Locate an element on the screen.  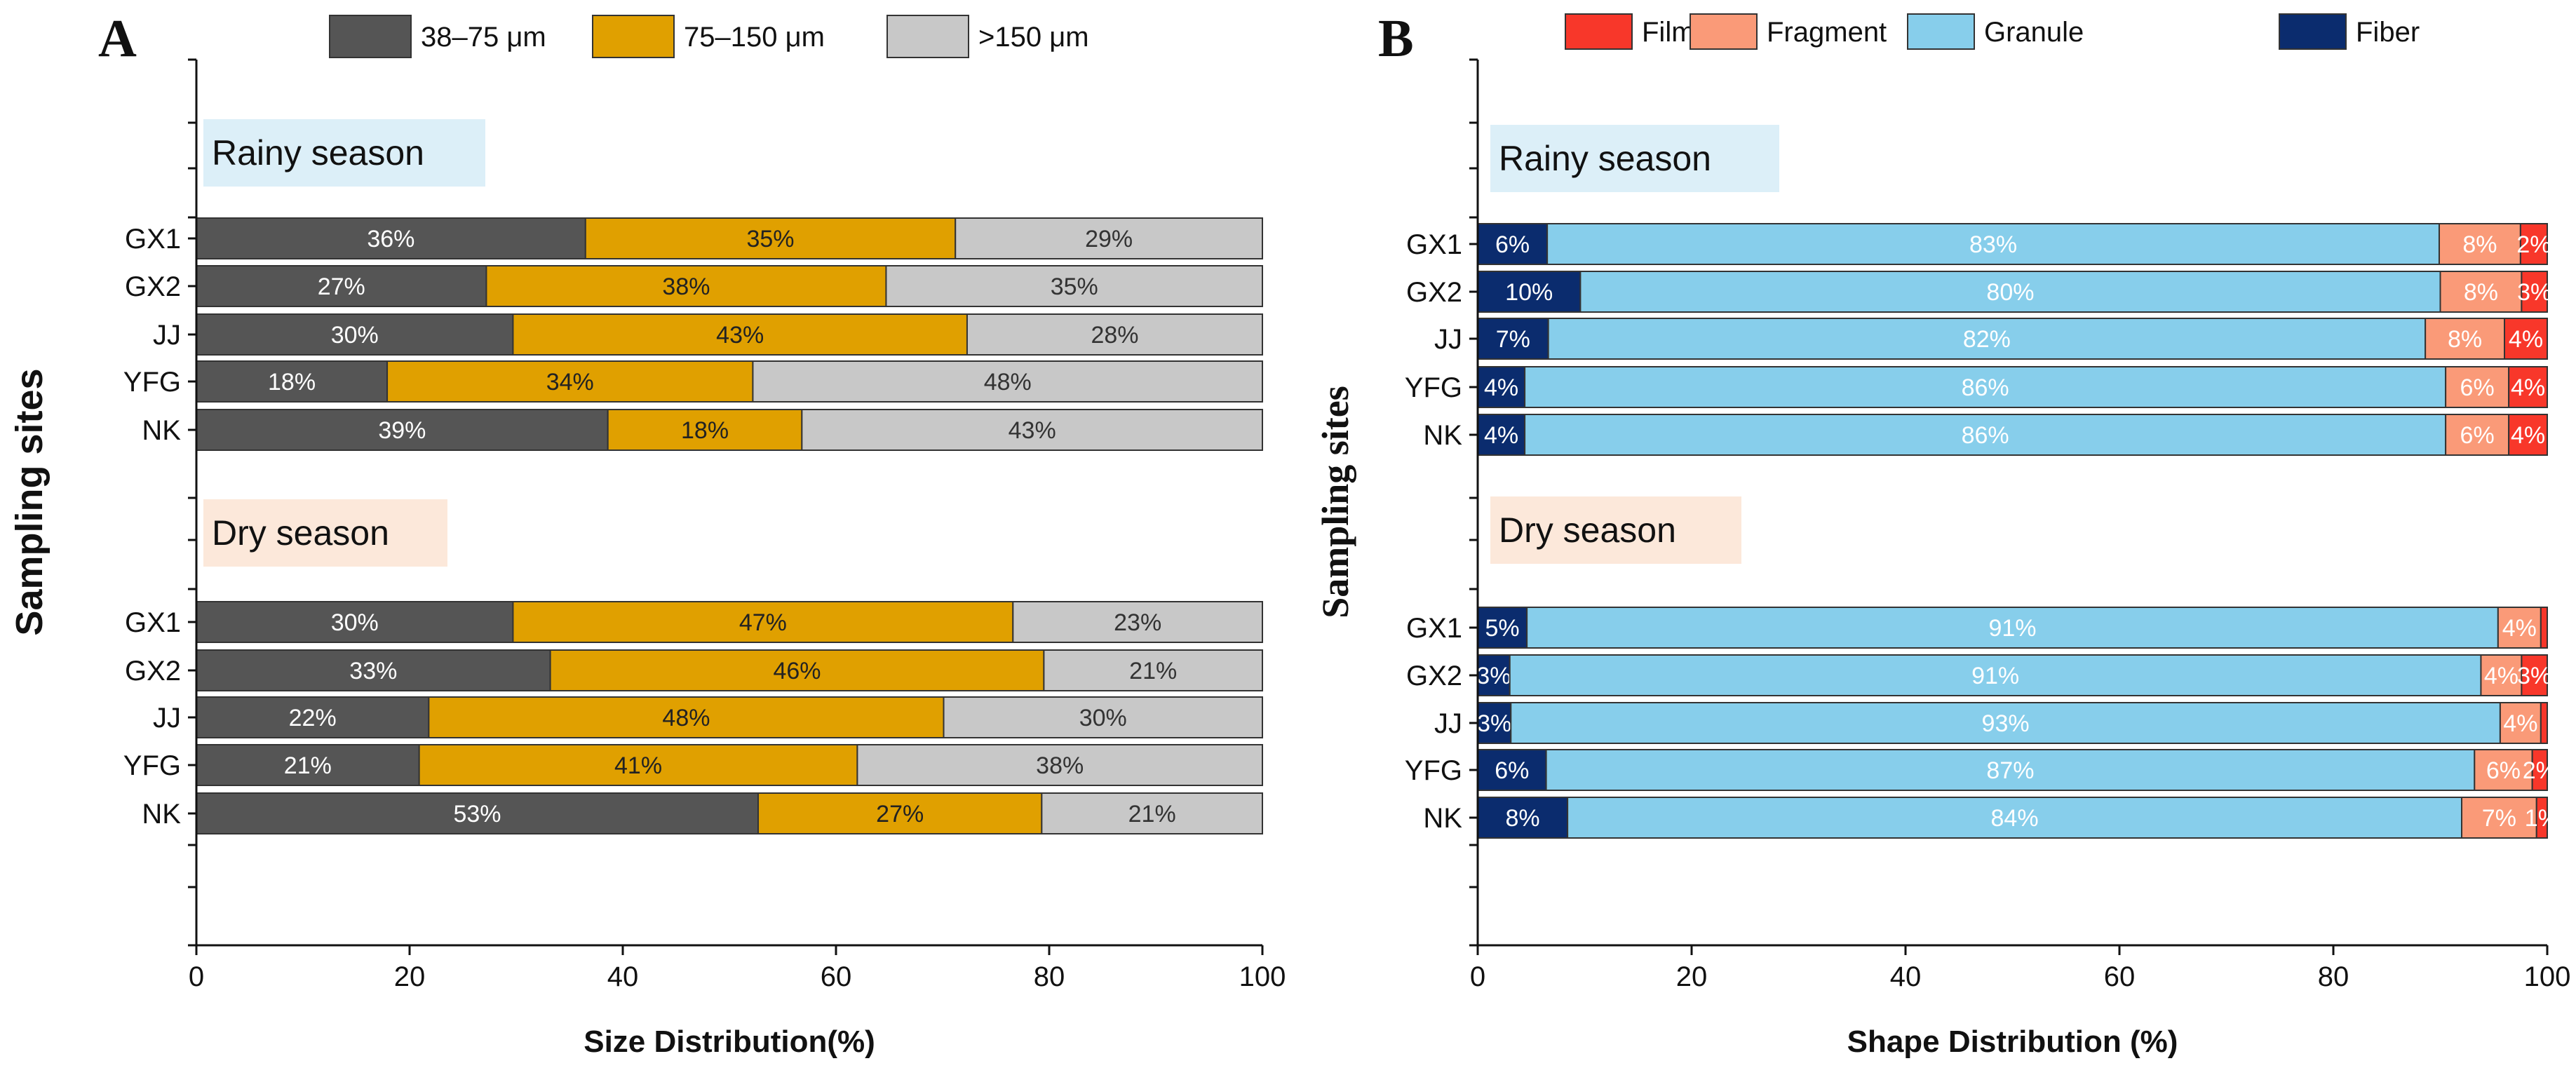
panel-a-data-label: 33% is located at coordinates (373, 671).